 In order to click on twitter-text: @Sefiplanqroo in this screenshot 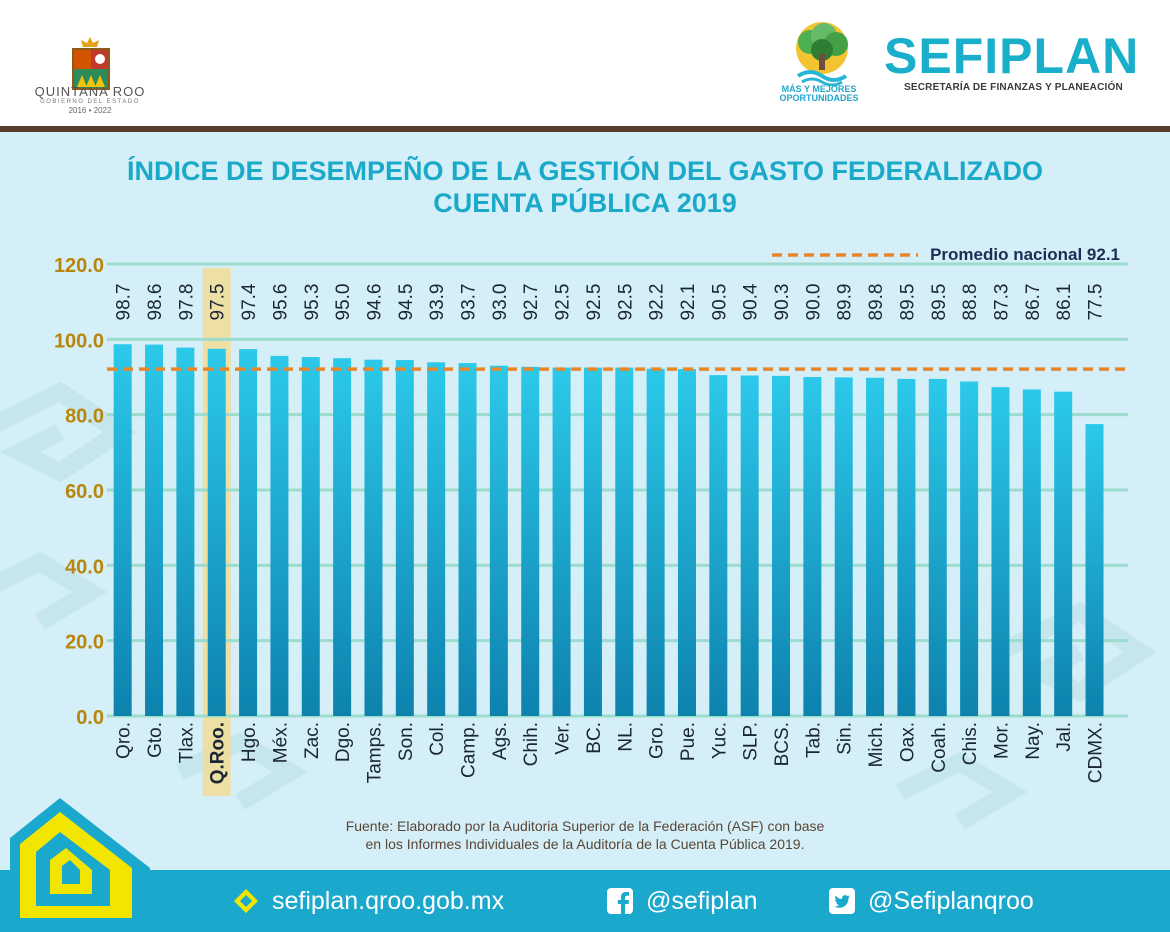, I will do `click(951, 900)`.